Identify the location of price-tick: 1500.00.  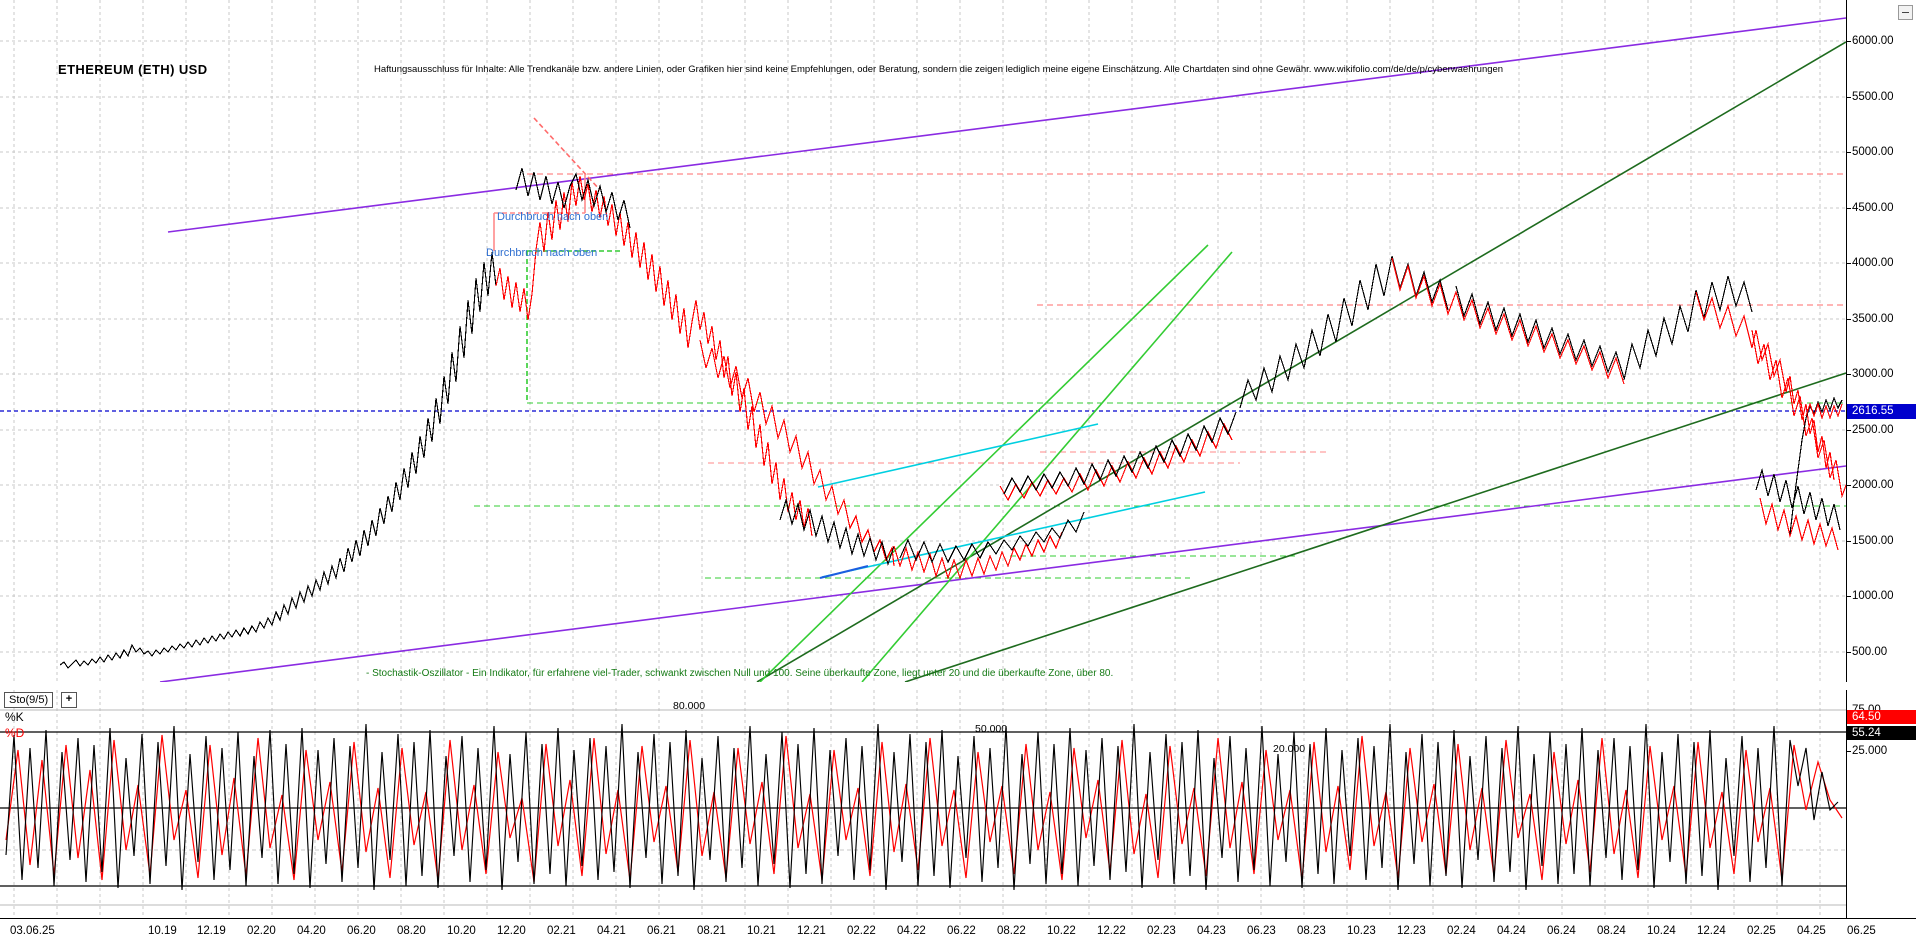
(1870, 541).